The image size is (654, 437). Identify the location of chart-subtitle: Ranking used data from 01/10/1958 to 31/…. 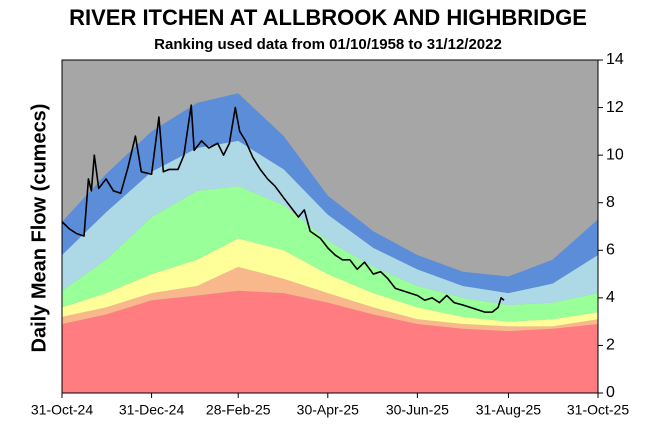
(328, 44).